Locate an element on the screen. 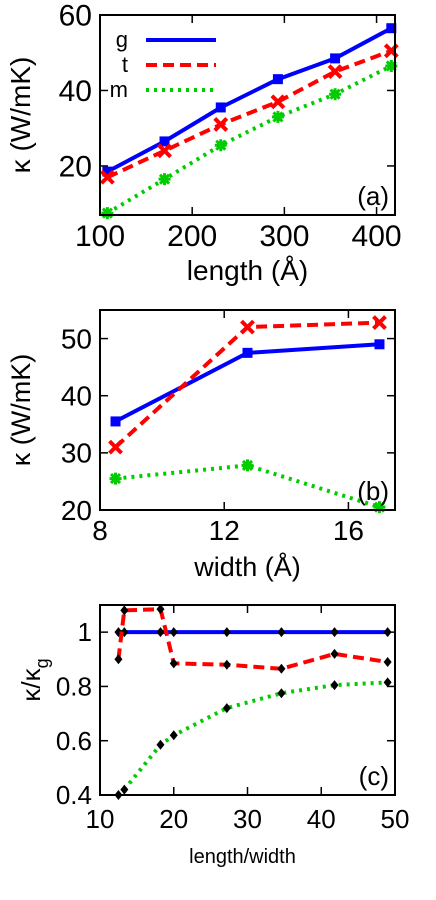 The image size is (436, 900). series-t is located at coordinates (249, 114).